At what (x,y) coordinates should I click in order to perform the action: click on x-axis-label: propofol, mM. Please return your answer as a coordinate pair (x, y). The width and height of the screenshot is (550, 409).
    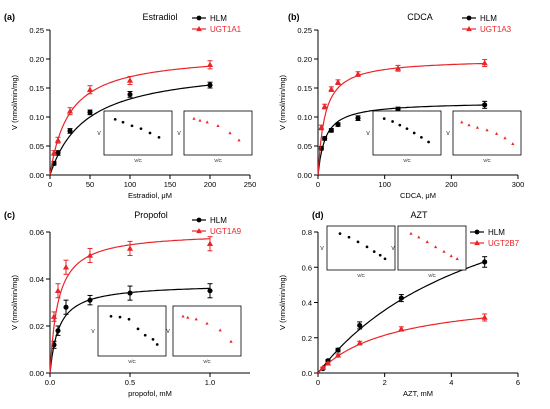
    Looking at the image, I should click on (150, 393).